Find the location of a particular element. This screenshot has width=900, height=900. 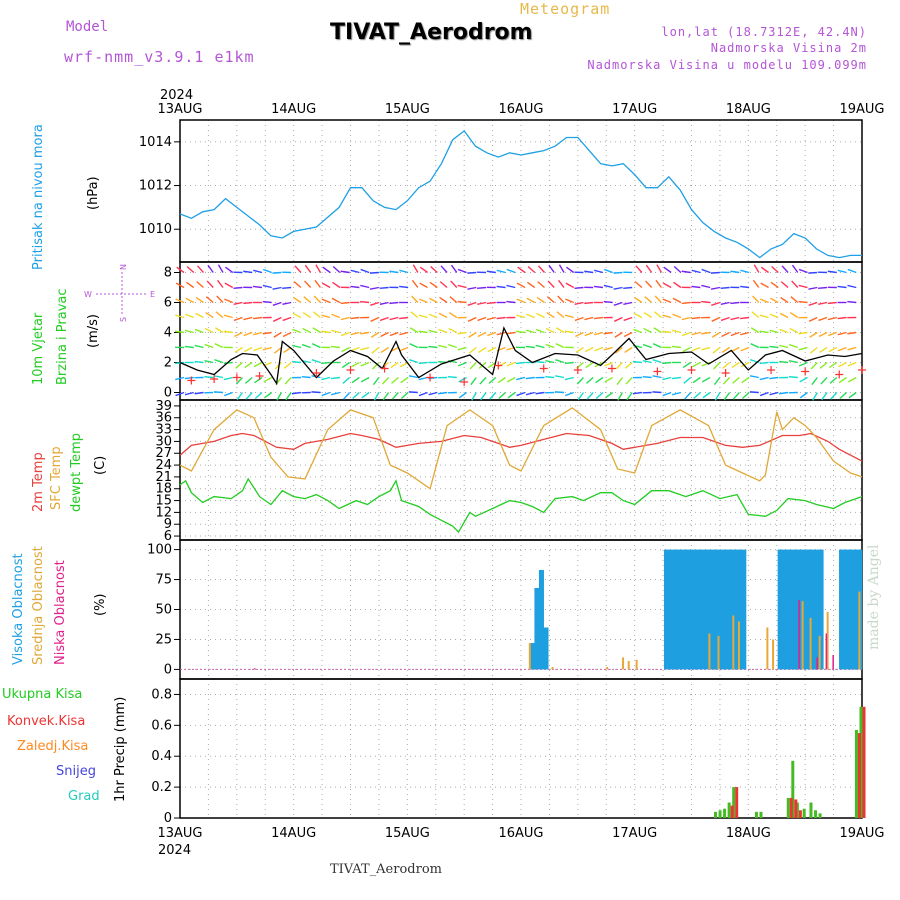

time-label-bottom: 17AUG is located at coordinates (634, 833).